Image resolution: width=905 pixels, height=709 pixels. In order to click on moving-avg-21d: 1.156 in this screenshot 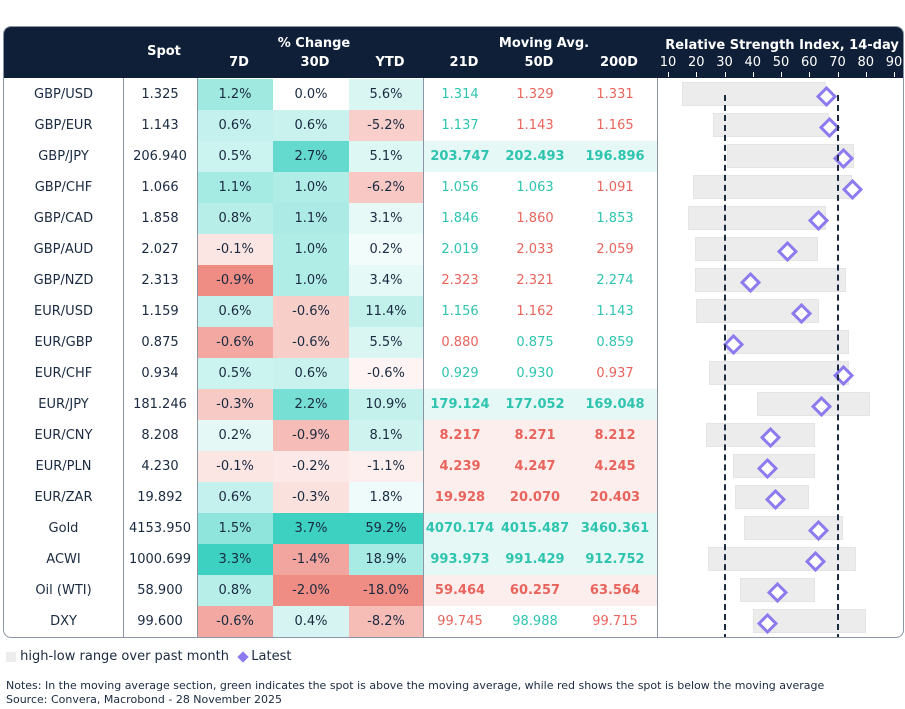, I will do `click(460, 311)`.